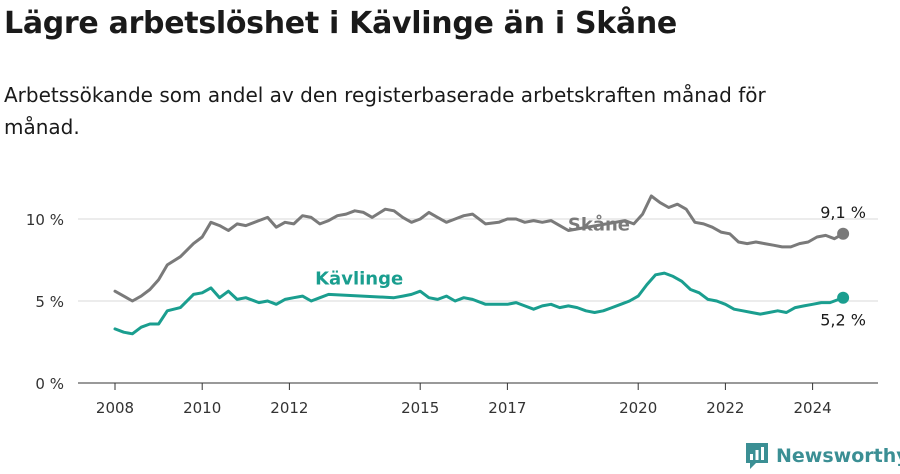 Image resolution: width=900 pixels, height=474 pixels. Describe the element at coordinates (478, 399) in the screenshot. I see `x-axis: 2008 2010 2012 2015 2017 2020 2022 2024` at that location.